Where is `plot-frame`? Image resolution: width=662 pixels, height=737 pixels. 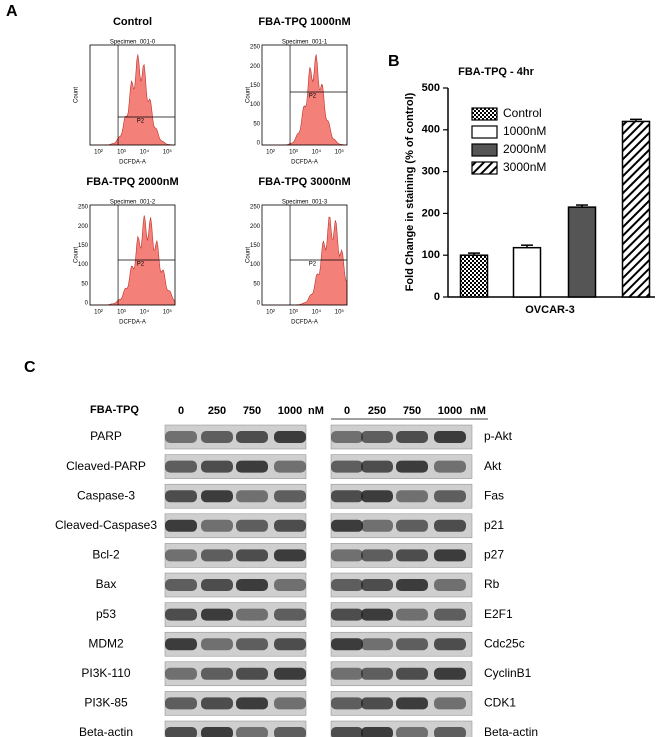
plot-frame is located at coordinates (304, 95).